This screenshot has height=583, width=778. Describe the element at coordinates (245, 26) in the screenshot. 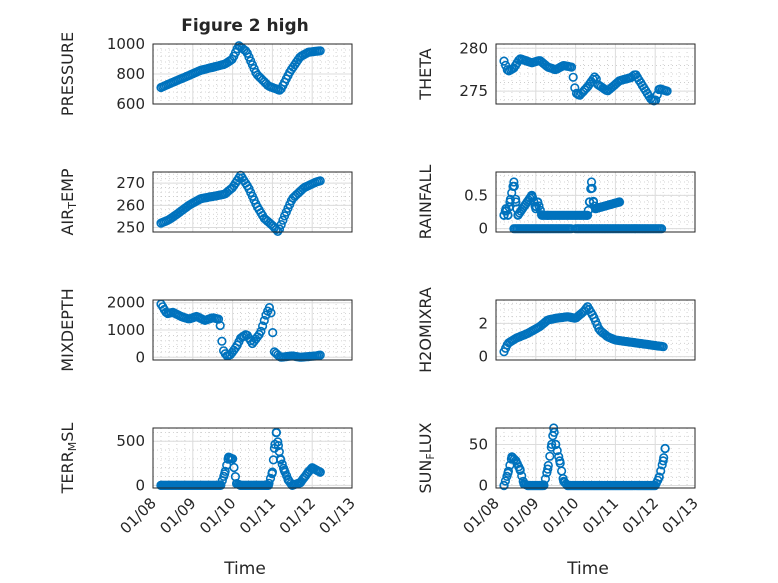

I see `figure-title: Figure 2 high` at that location.